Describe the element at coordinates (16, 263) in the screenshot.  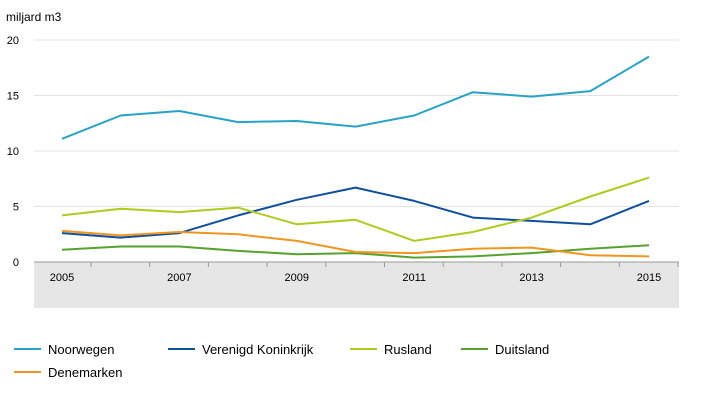
I see `y-tick-label: 0` at that location.